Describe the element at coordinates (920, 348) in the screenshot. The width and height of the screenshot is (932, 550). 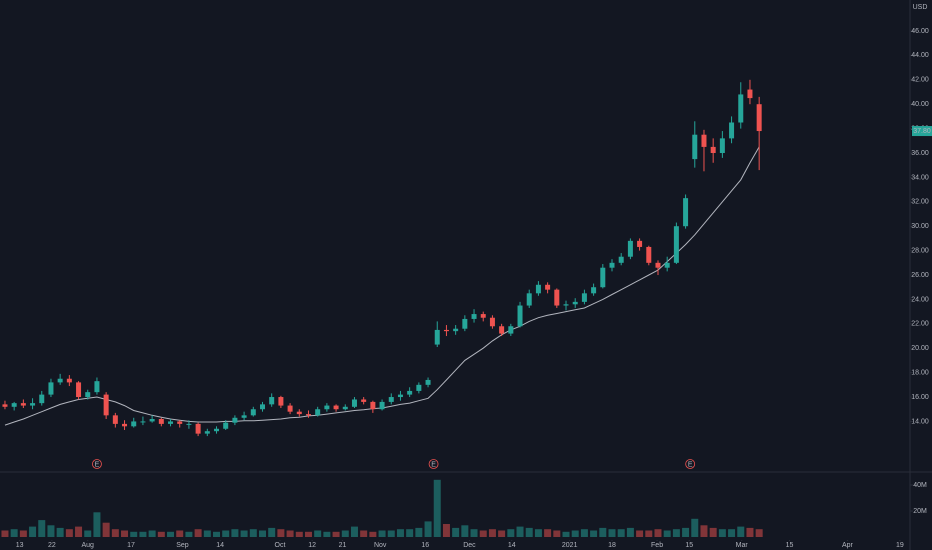
I see `y-tick-label: 20.00` at that location.